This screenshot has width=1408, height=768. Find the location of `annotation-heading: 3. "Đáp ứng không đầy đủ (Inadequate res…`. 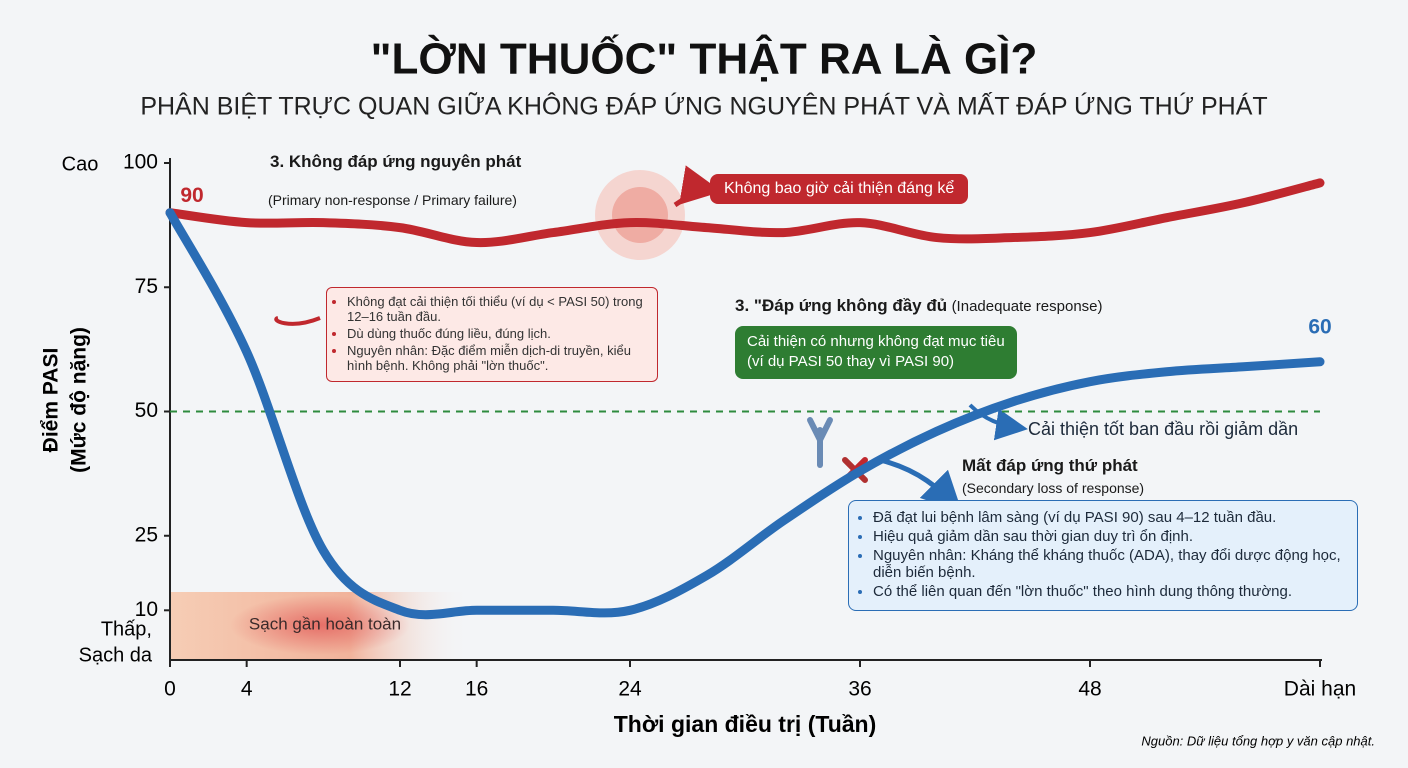

annotation-heading: 3. "Đáp ứng không đầy đủ (Inadequate res… is located at coordinates (919, 306).